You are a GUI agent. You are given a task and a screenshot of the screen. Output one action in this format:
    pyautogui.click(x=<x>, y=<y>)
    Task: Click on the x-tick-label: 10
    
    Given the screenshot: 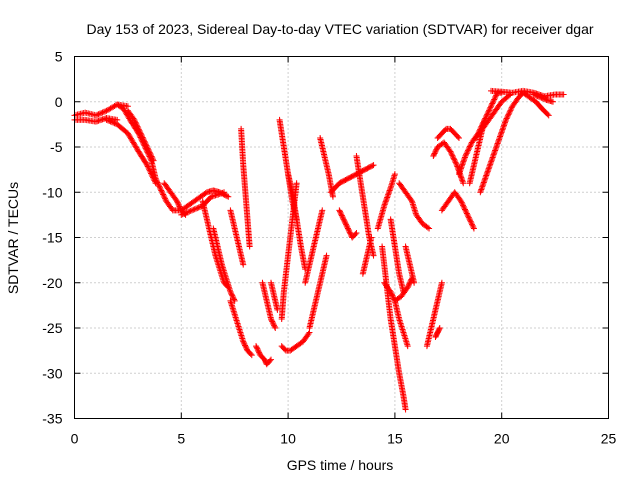 What is the action you would take?
    pyautogui.click(x=288, y=439)
    